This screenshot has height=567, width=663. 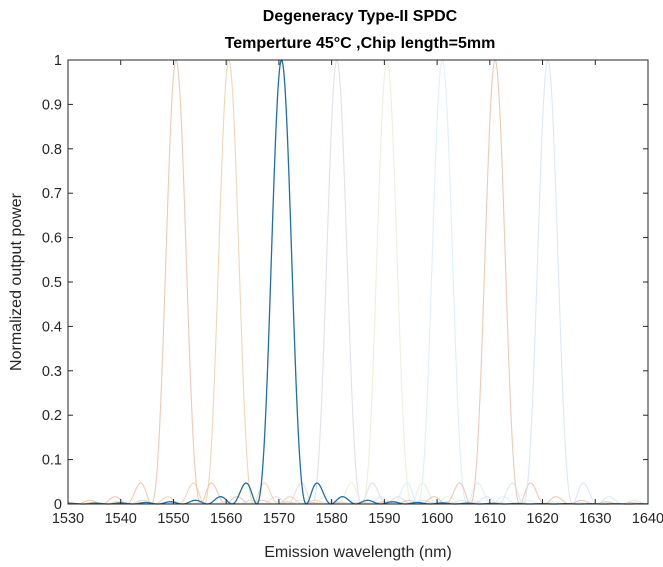 What do you see at coordinates (360, 43) in the screenshot?
I see `chart-subtitle: Temperture 45°C ,Chip length=5mm` at bounding box center [360, 43].